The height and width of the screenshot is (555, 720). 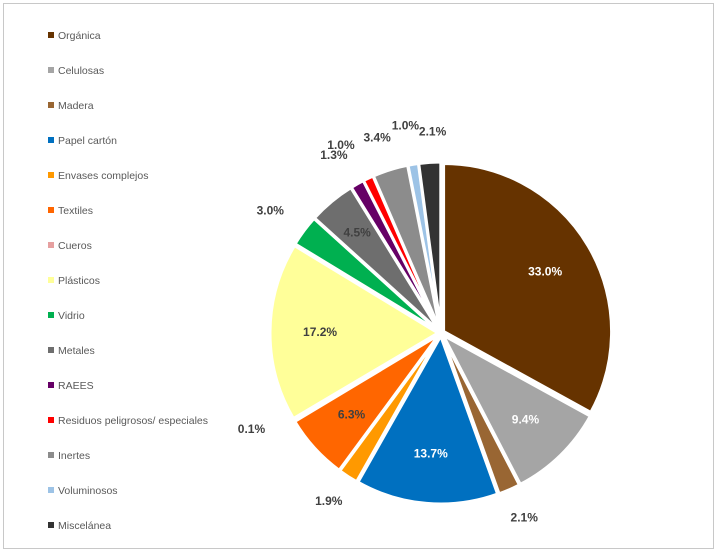 What do you see at coordinates (320, 332) in the screenshot?
I see `data-label: 17.2%` at bounding box center [320, 332].